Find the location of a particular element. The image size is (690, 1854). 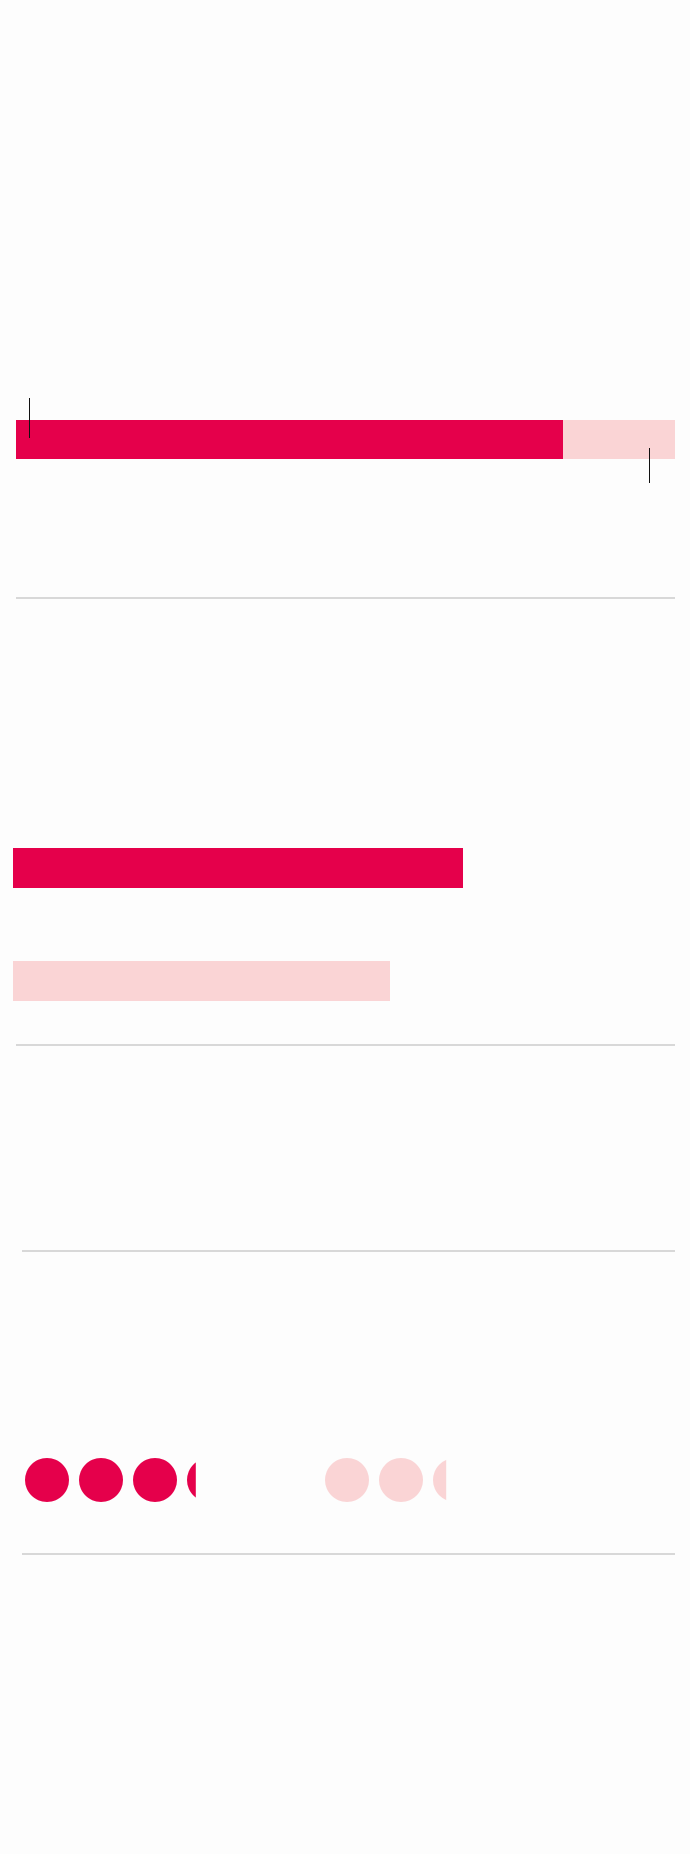

stacked-bar-segment-primary is located at coordinates (289, 439).